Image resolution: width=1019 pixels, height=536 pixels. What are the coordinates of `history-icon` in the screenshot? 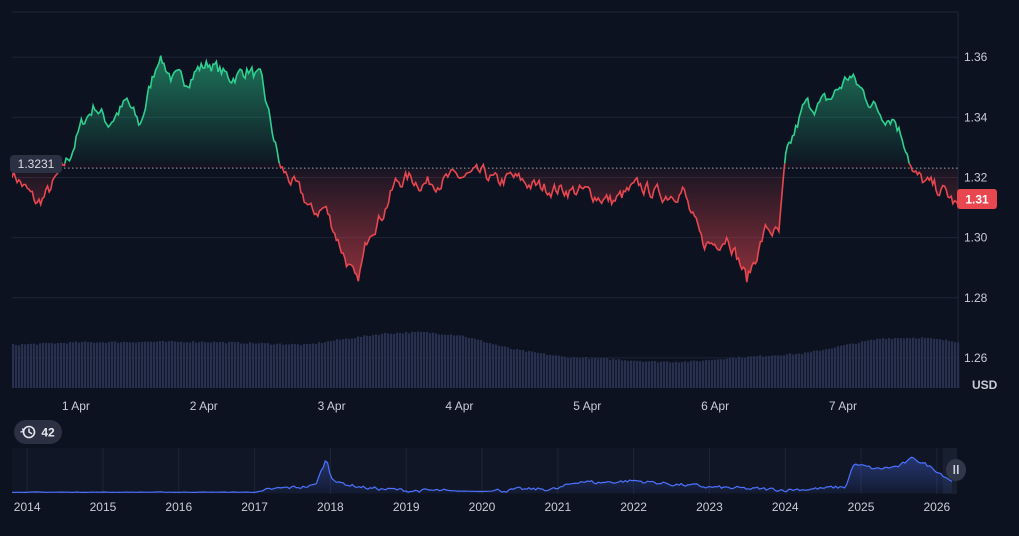 It's located at (28, 432).